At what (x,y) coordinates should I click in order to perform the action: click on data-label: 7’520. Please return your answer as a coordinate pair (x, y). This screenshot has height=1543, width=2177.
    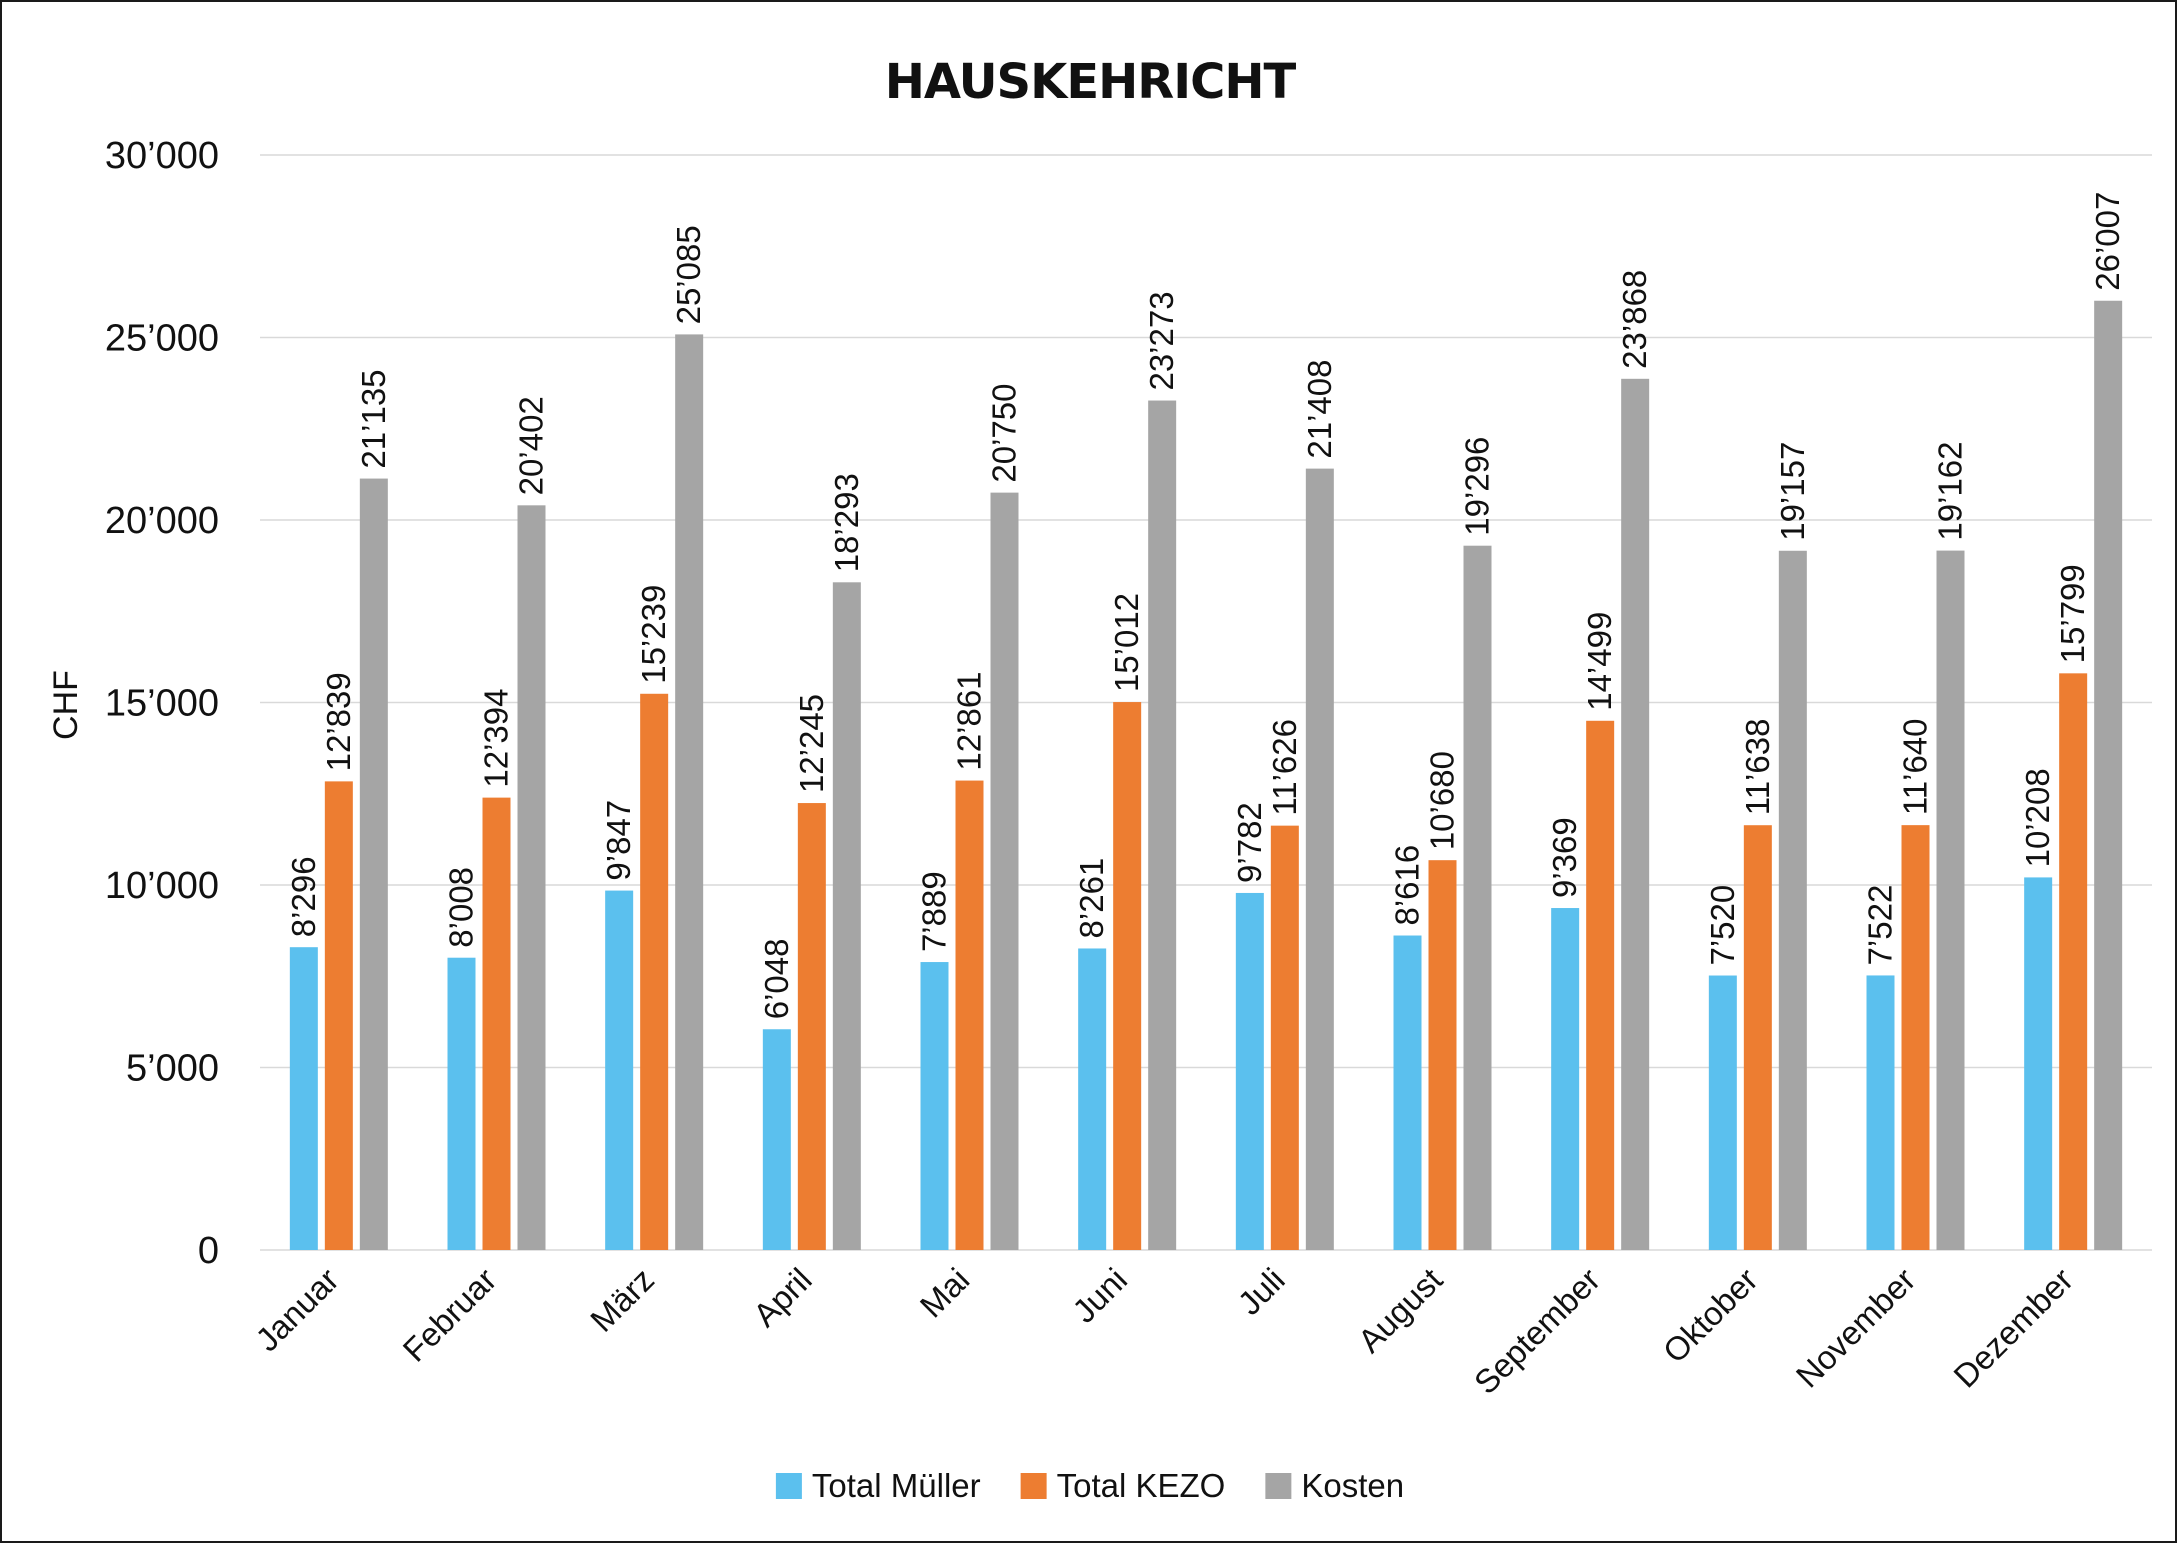
    Looking at the image, I should click on (1722, 925).